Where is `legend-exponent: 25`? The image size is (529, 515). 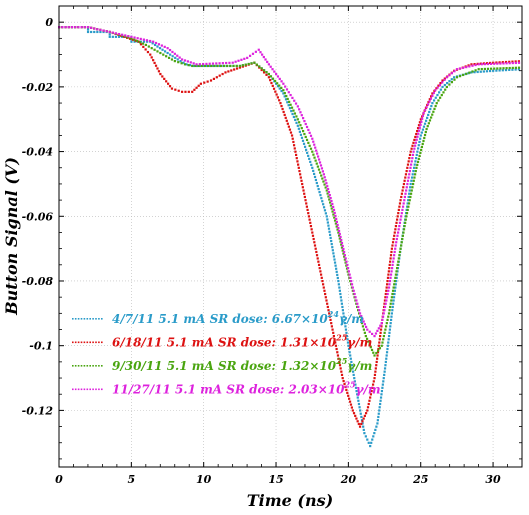 legend-exponent: 25 is located at coordinates (341, 338).